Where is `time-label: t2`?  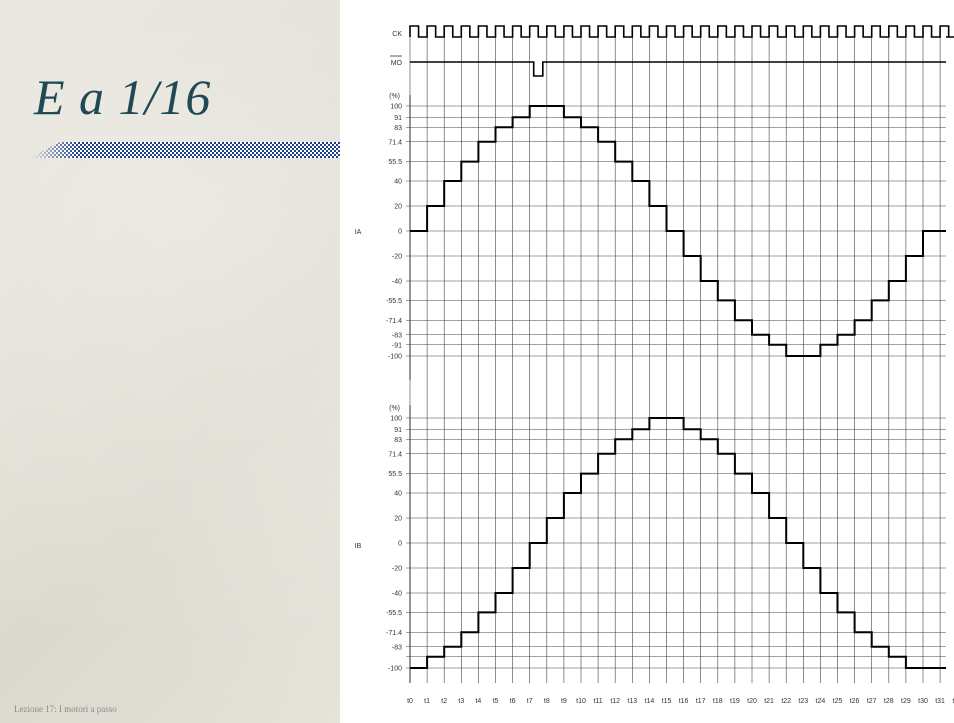
time-label: t2 is located at coordinates (444, 701).